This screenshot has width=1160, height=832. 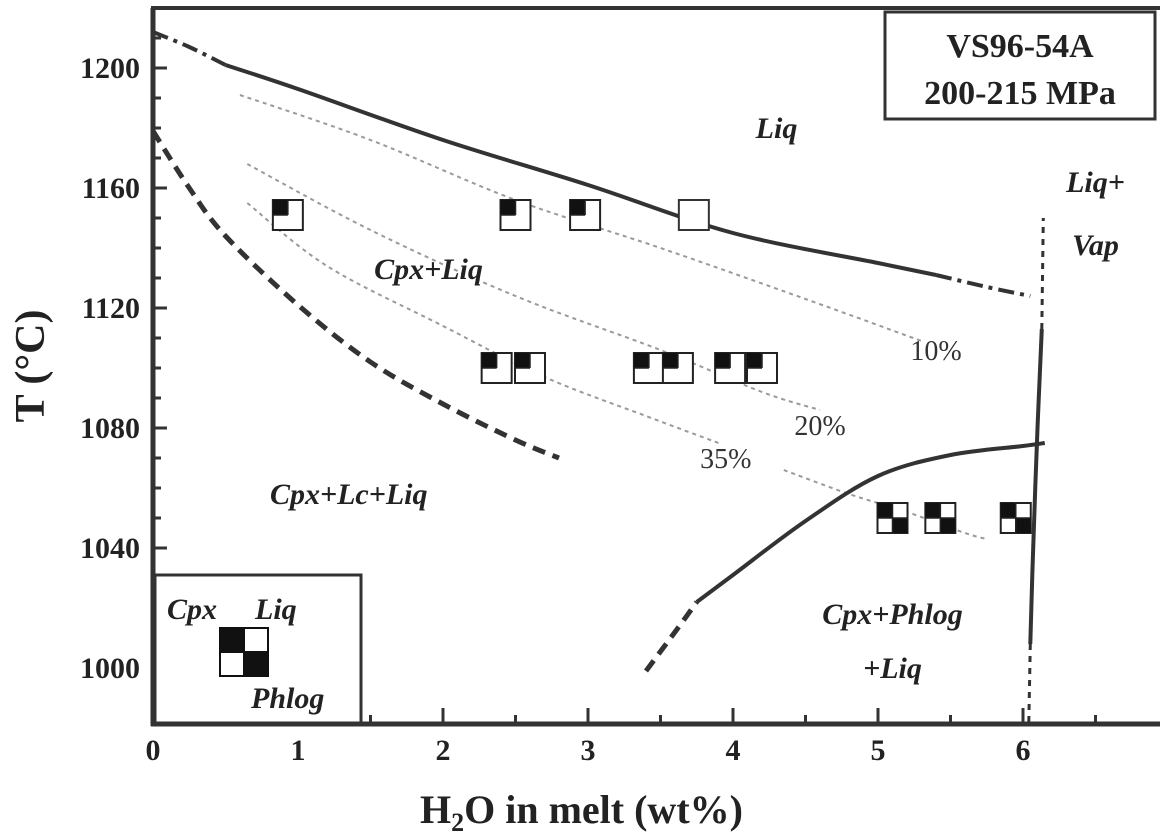 What do you see at coordinates (1095, 245) in the screenshot?
I see `field-label-vap-4: Vap` at bounding box center [1095, 245].